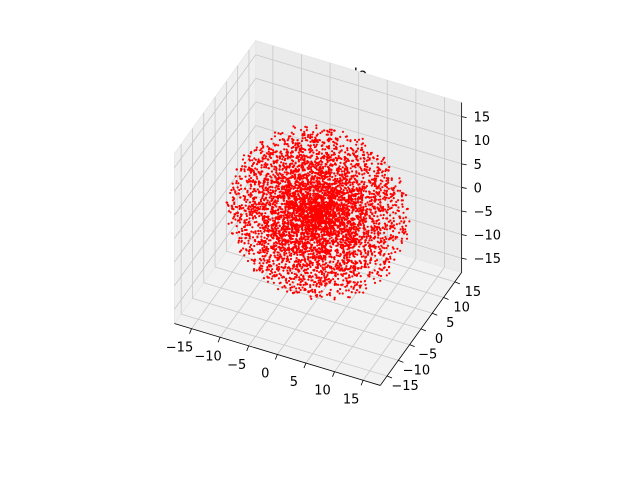  What do you see at coordinates (318, 212) in the screenshot?
I see `scatter-points` at bounding box center [318, 212].